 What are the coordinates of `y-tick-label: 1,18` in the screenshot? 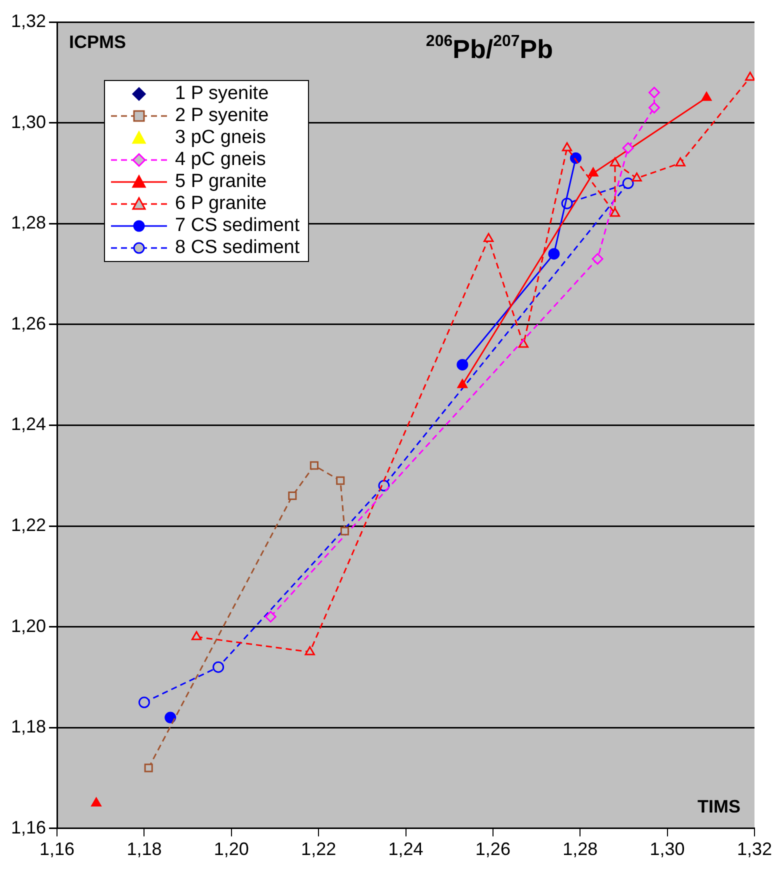 It's located at (28, 726).